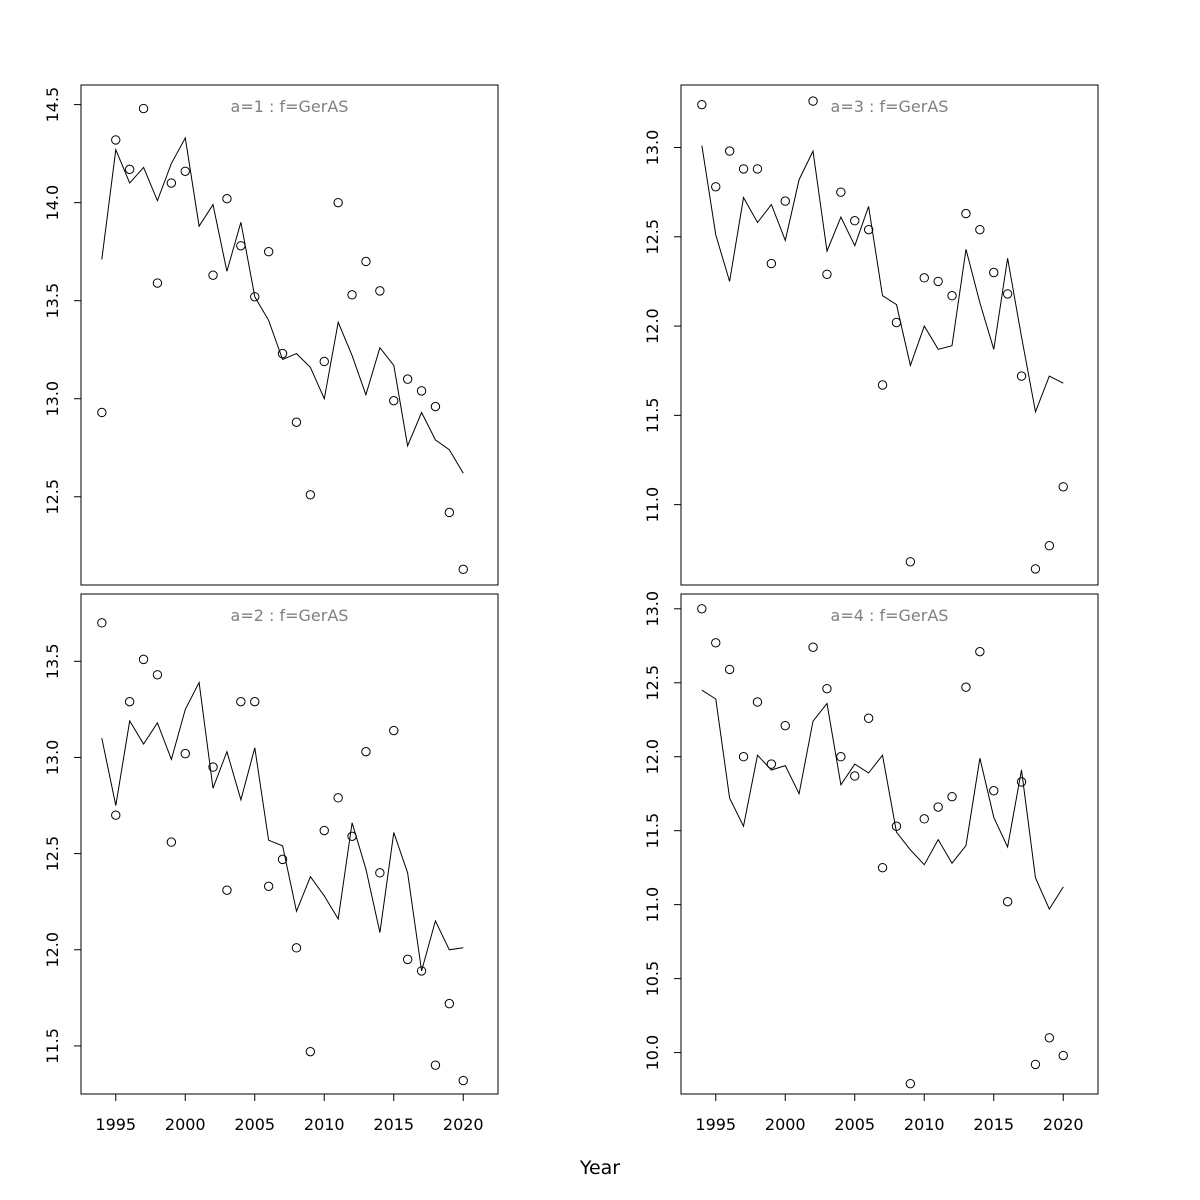 This screenshot has width=1200, height=1200. I want to click on panel-title: a=1 : f=GerAS, so click(290, 106).